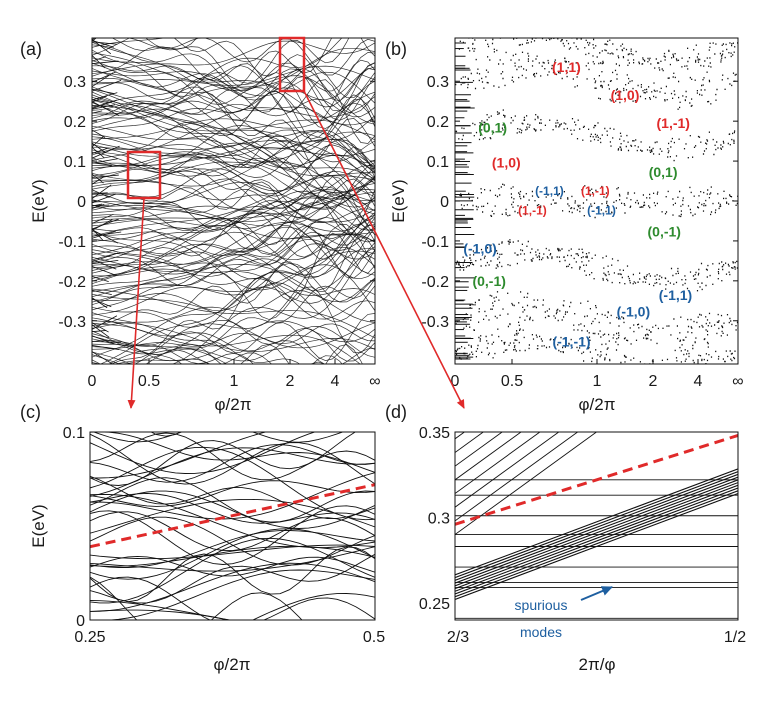 The width and height of the screenshot is (781, 705). Describe the element at coordinates (597, 381) in the screenshot. I see `panel-b-xtick-2: 1` at that location.